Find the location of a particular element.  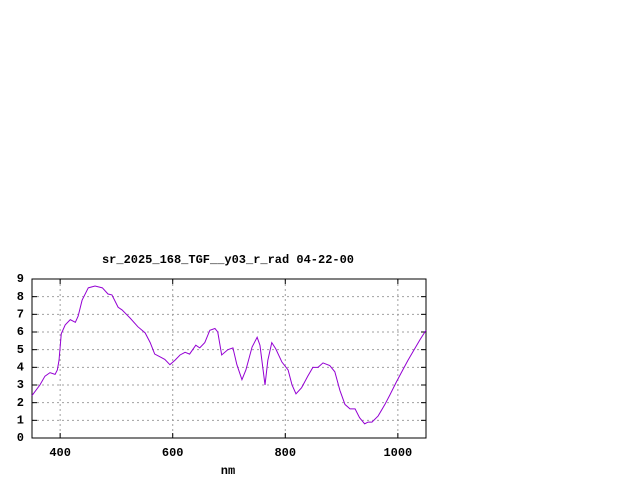

y-tick-label: 1 is located at coordinates (20, 421).